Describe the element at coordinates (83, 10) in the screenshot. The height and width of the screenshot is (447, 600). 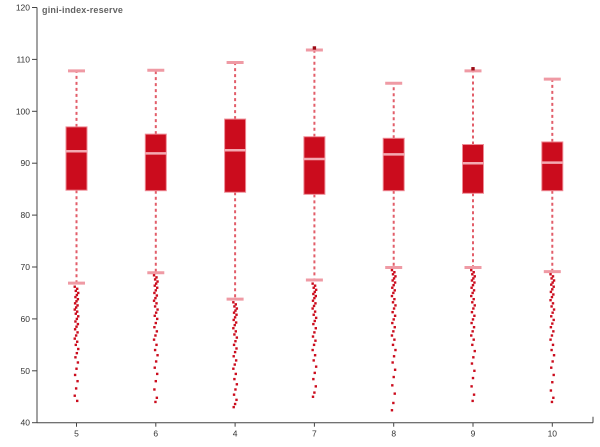
I see `chart-title: gini-index-reserve` at that location.